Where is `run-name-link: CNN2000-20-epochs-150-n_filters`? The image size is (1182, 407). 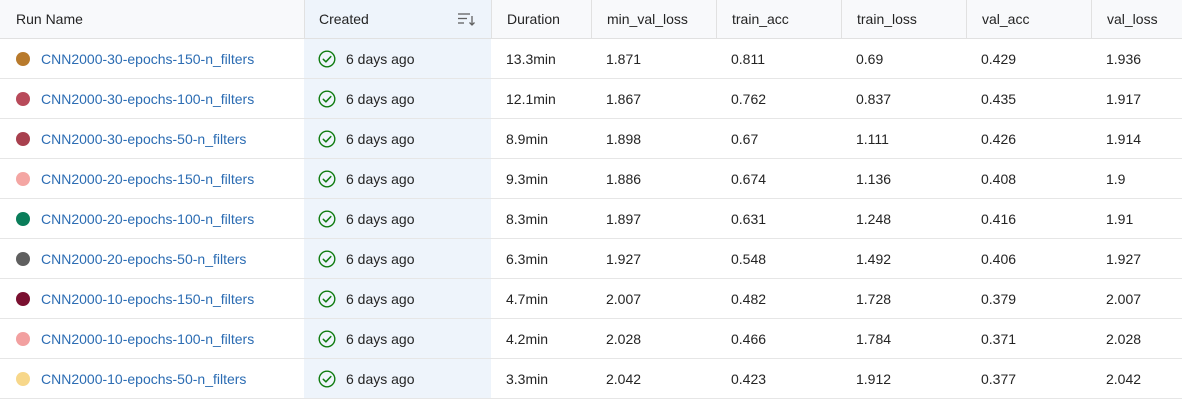
run-name-link: CNN2000-20-epochs-150-n_filters is located at coordinates (148, 178).